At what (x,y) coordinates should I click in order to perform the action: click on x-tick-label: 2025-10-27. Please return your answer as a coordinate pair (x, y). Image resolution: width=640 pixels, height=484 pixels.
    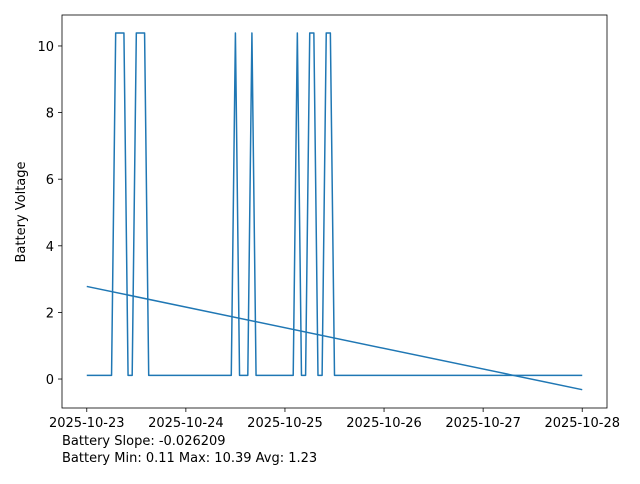
    Looking at the image, I should click on (483, 423).